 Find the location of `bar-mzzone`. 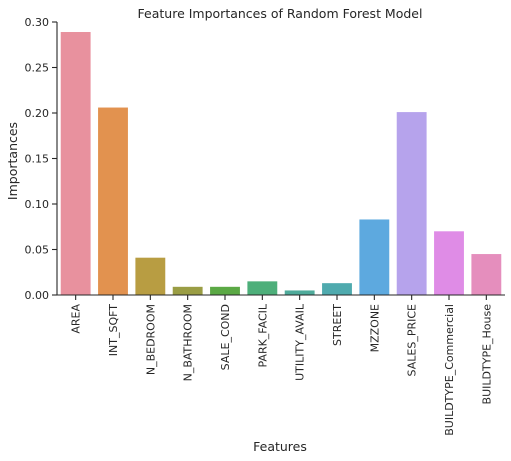

bar-mzzone is located at coordinates (374, 257).